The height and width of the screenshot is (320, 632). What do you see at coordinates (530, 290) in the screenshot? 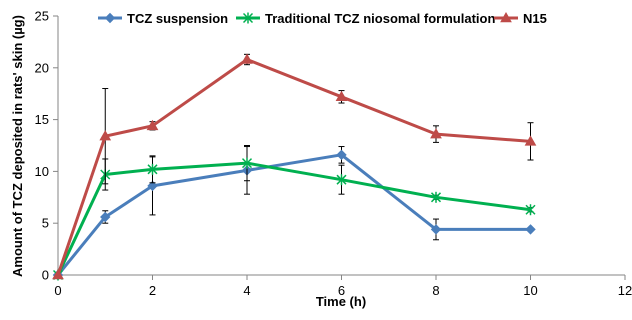
I see `x-tick-label: 10` at bounding box center [530, 290].